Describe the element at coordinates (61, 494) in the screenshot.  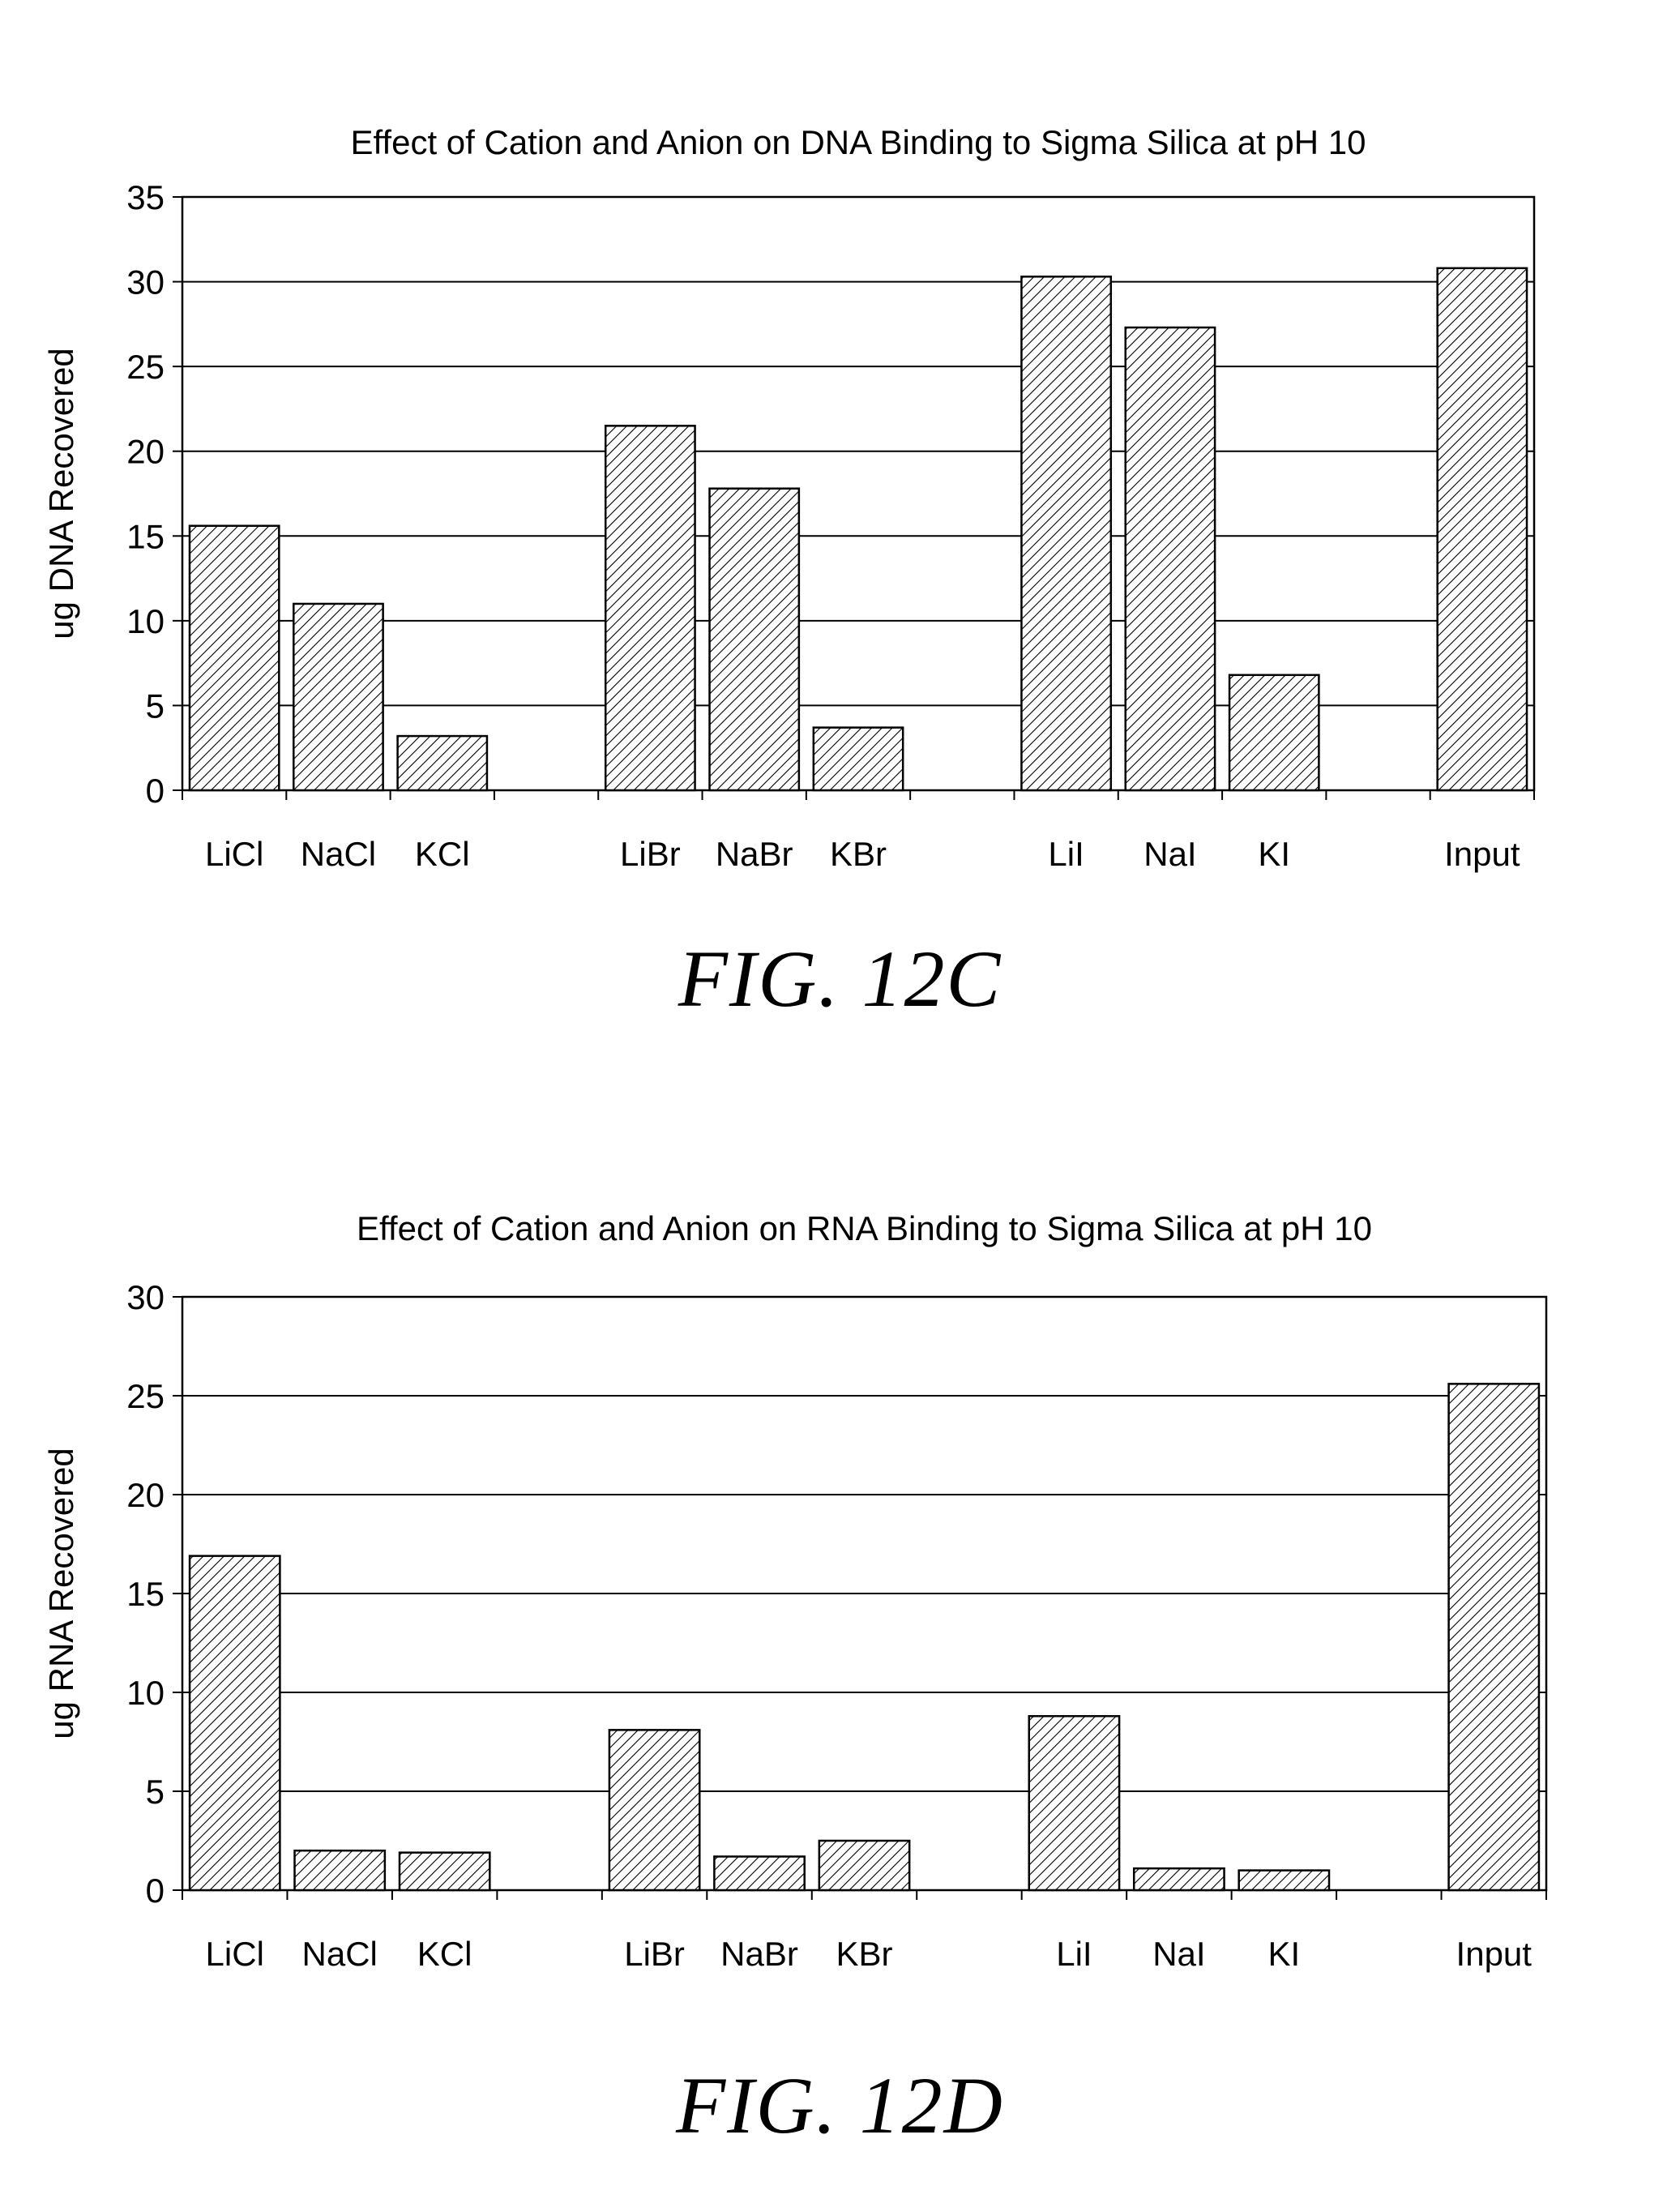
I see `y-axis-label: ug DNA Recovered` at that location.